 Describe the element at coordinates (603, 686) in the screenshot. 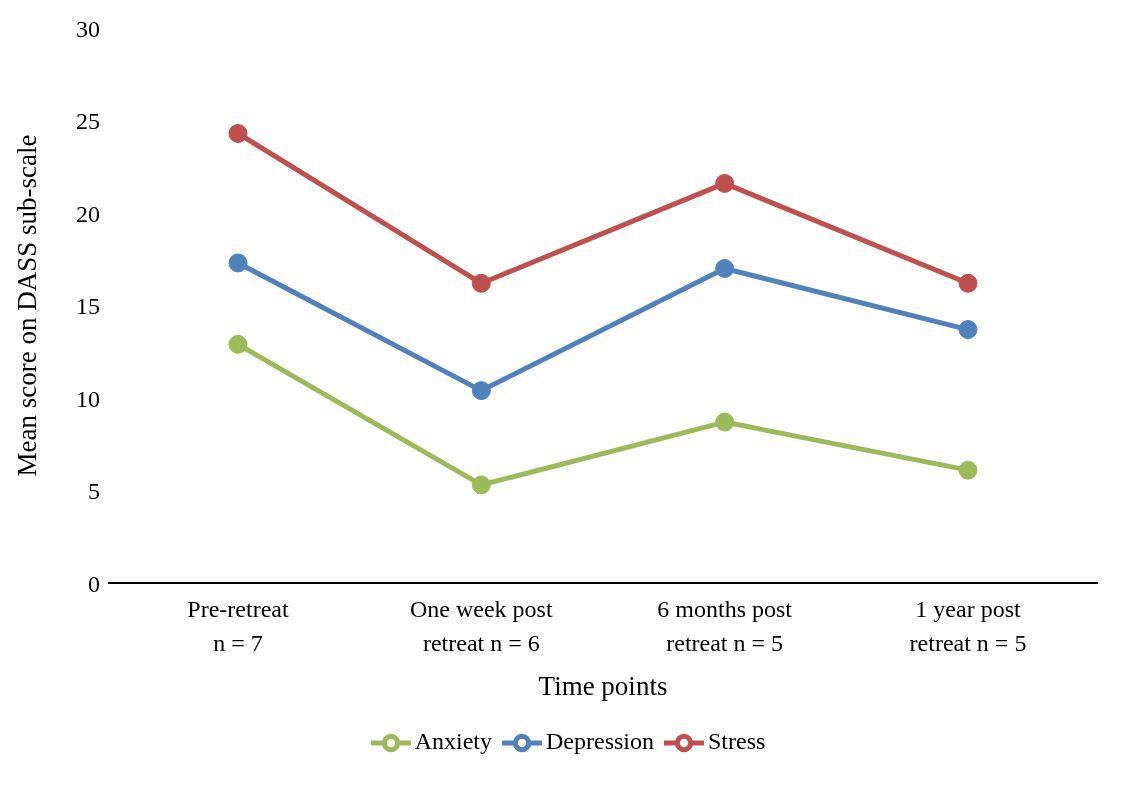

I see `x-axis-title: Time points` at that location.